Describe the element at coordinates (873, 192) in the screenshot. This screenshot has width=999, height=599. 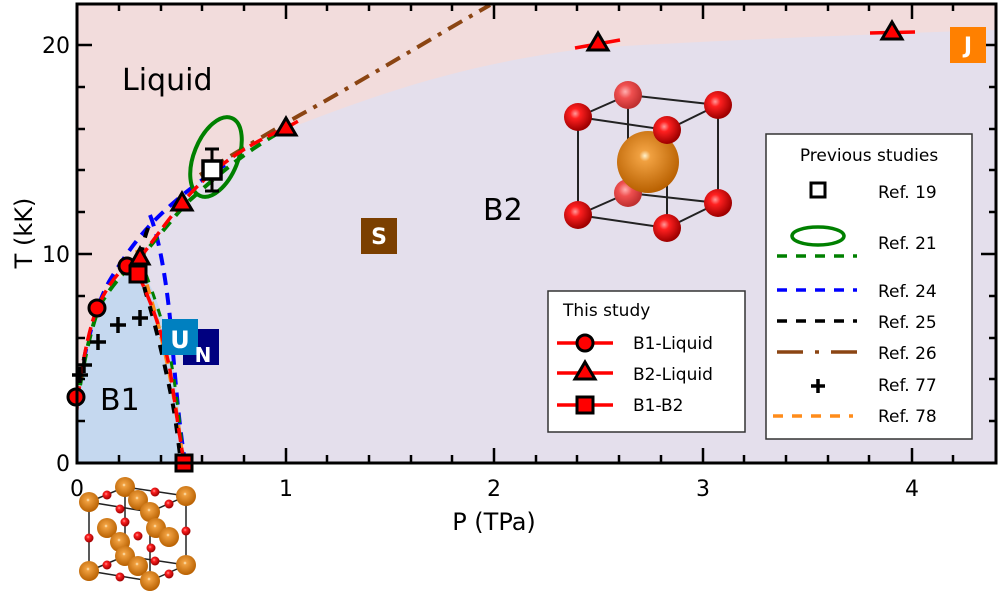
I see `legend-item-ref19: Ref. 19` at that location.